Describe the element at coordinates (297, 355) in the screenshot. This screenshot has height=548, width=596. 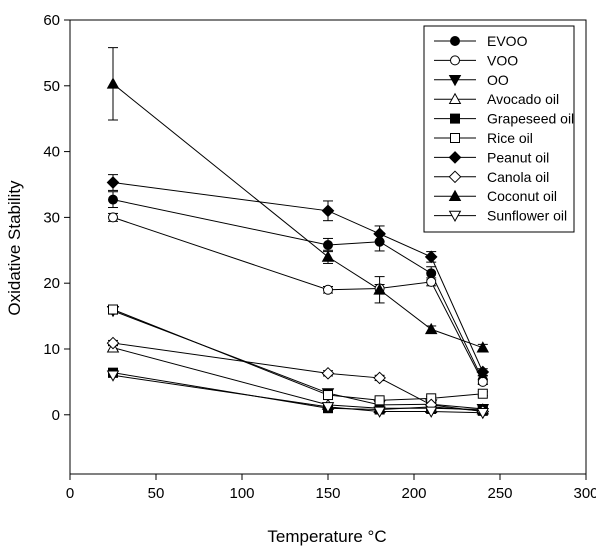
I see `series-line-rice-oil` at that location.